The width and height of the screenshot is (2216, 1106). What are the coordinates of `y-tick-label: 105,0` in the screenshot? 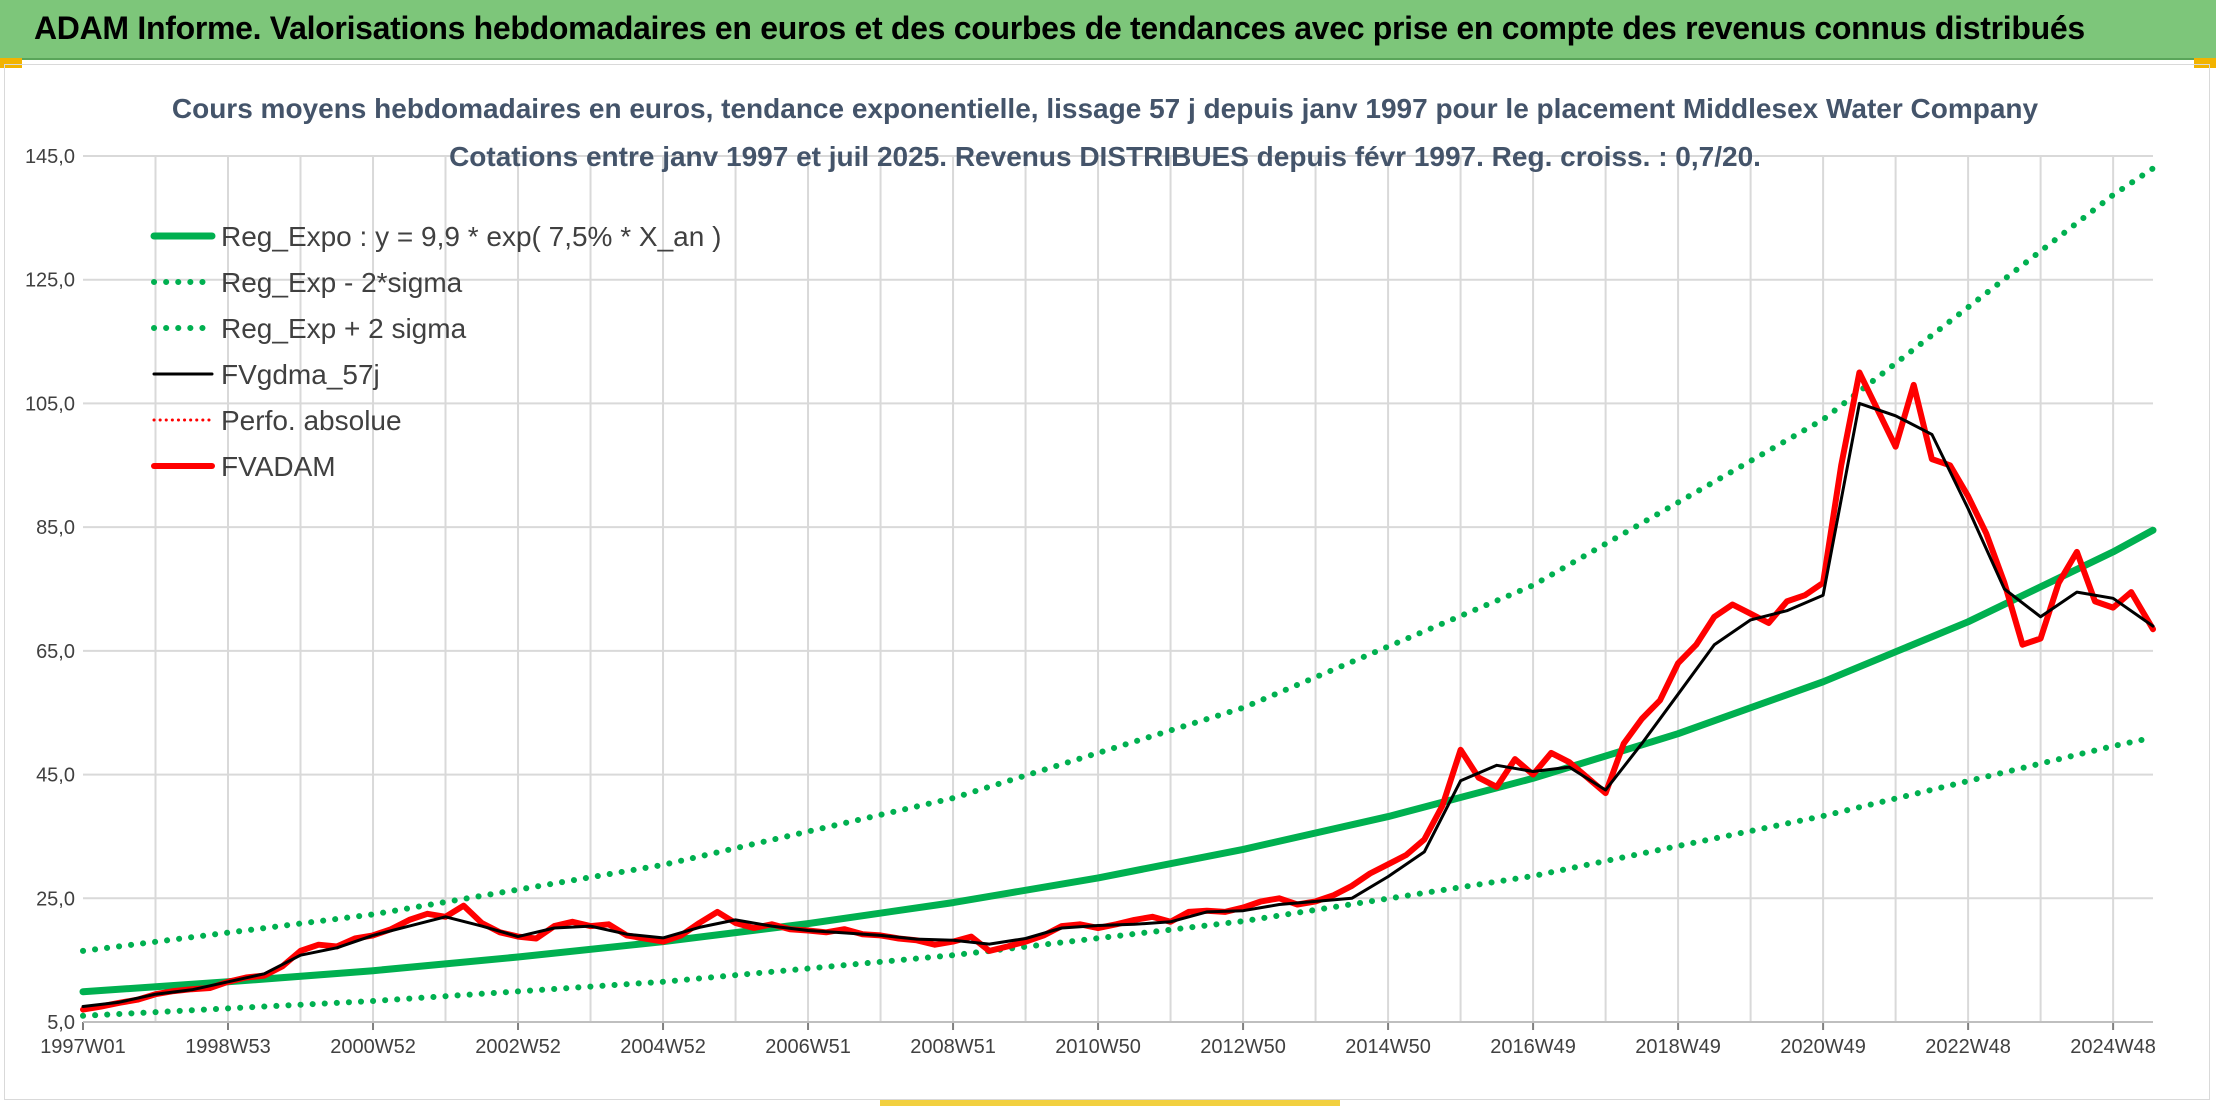 It's located at (50, 404).